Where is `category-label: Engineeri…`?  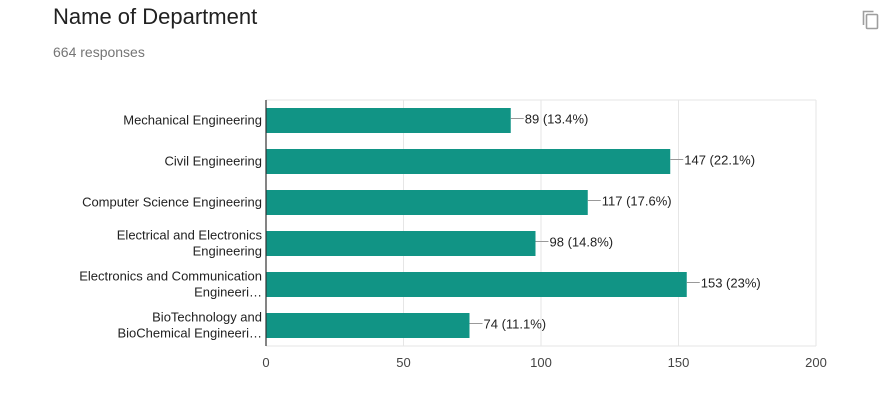 category-label: Engineeri… is located at coordinates (228, 292).